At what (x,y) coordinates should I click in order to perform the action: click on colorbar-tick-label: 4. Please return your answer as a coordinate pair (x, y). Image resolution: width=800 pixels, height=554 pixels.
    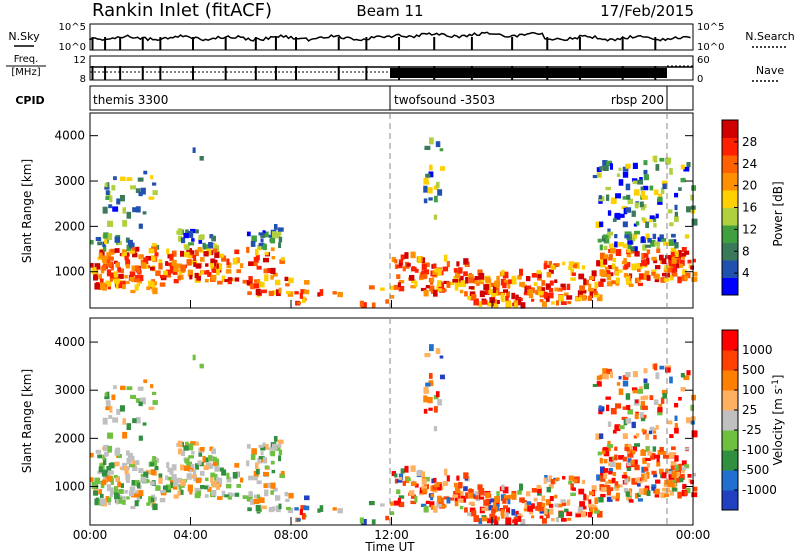
    Looking at the image, I should click on (746, 273).